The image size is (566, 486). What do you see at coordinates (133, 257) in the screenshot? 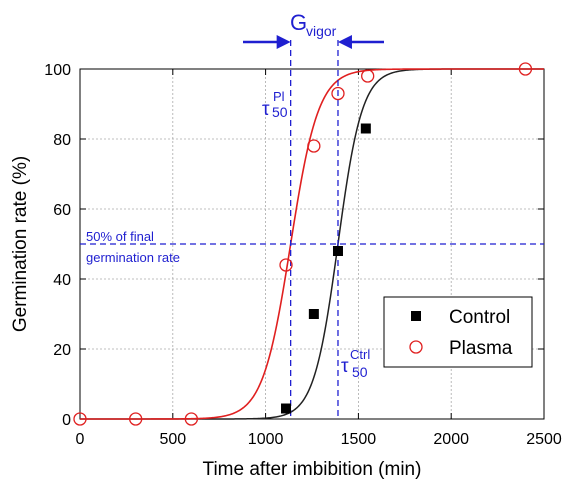
I see `half-rate-label-line2: germination rate` at bounding box center [133, 257].